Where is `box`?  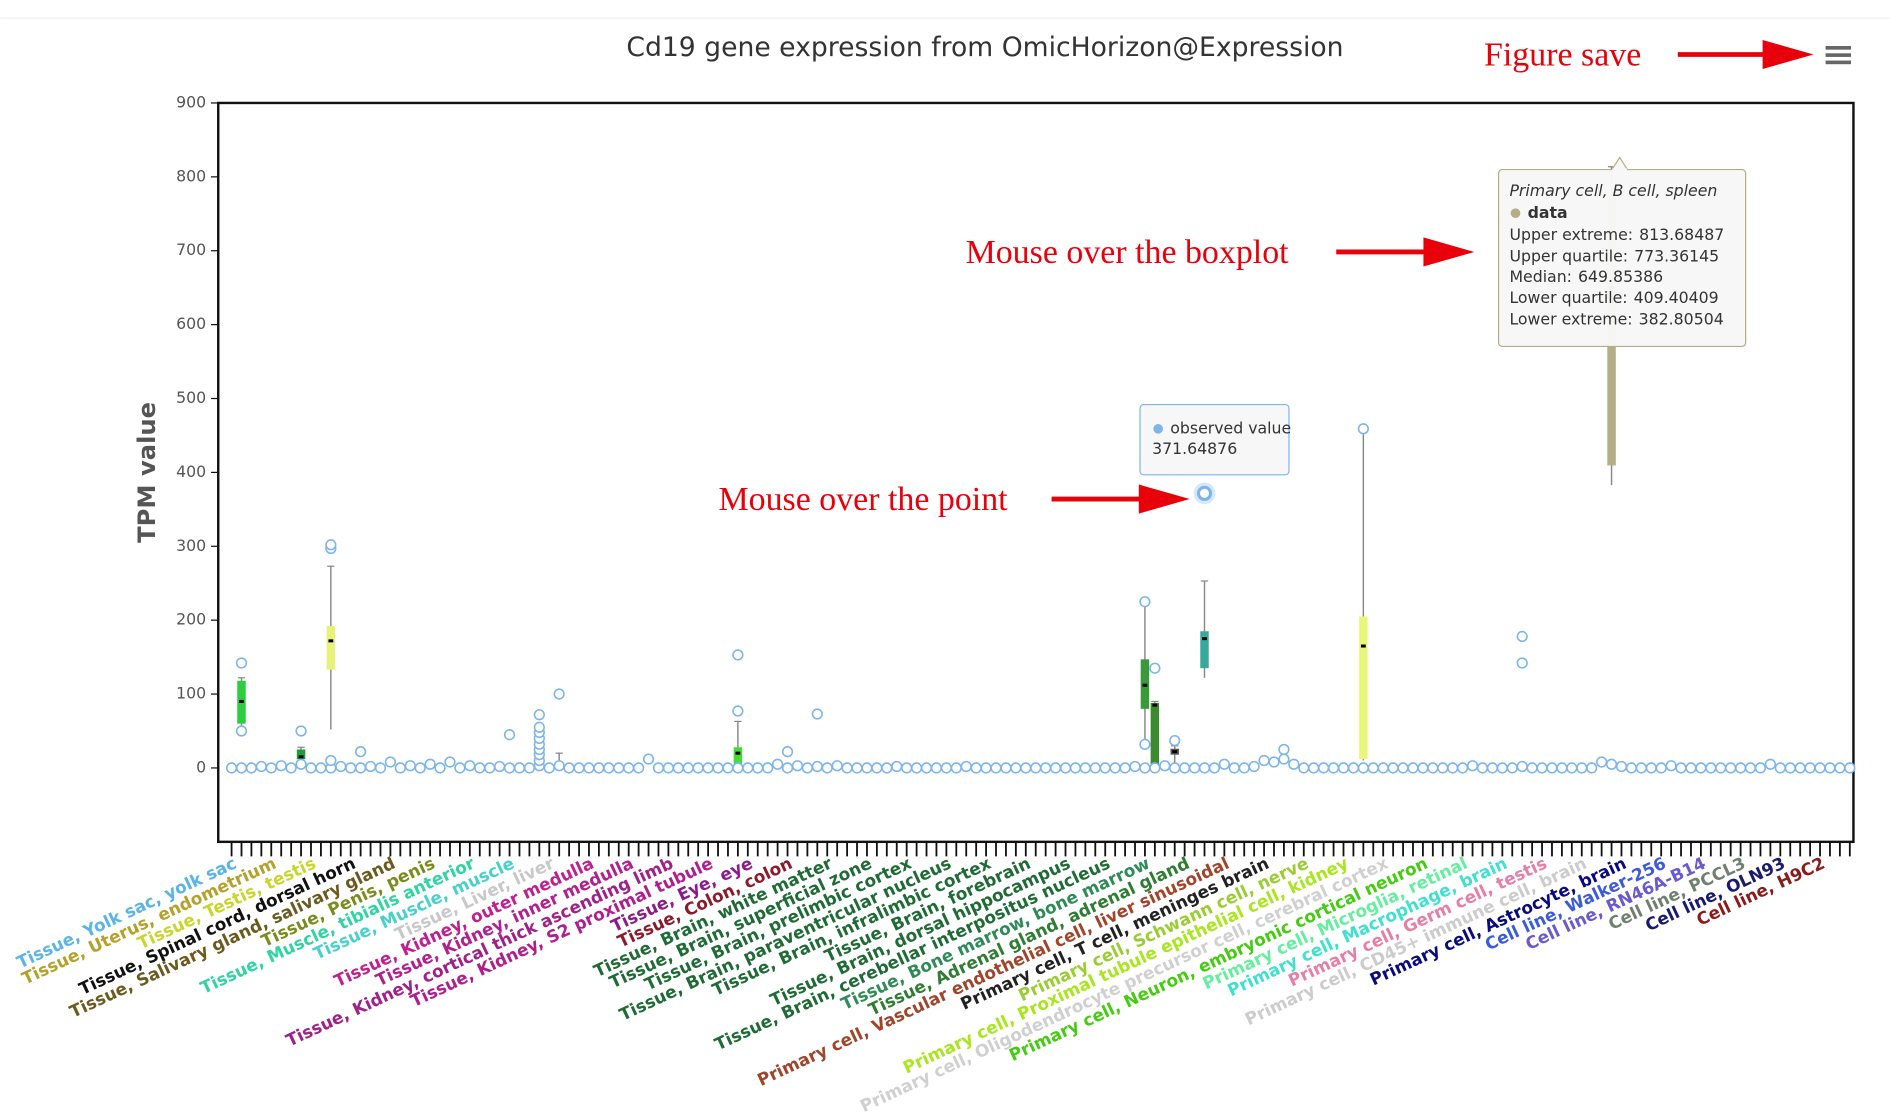
box is located at coordinates (331, 648).